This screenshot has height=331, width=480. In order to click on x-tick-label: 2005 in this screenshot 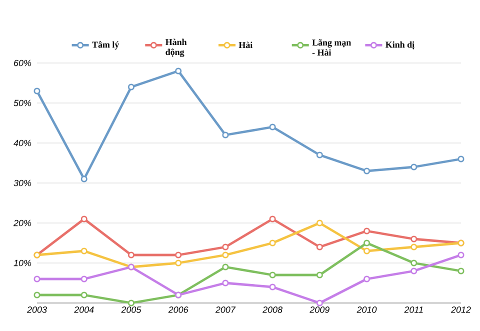, I will do `click(131, 309)`.